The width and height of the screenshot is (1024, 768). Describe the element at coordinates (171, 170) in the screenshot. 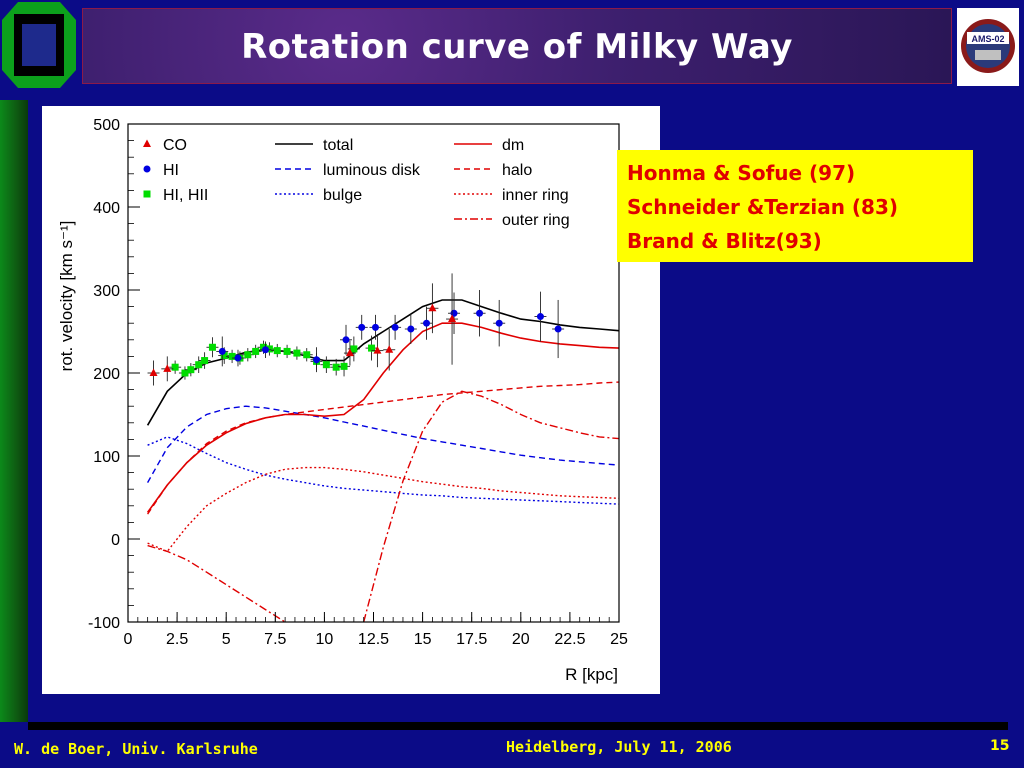

I see `svg-text: HI` at that location.